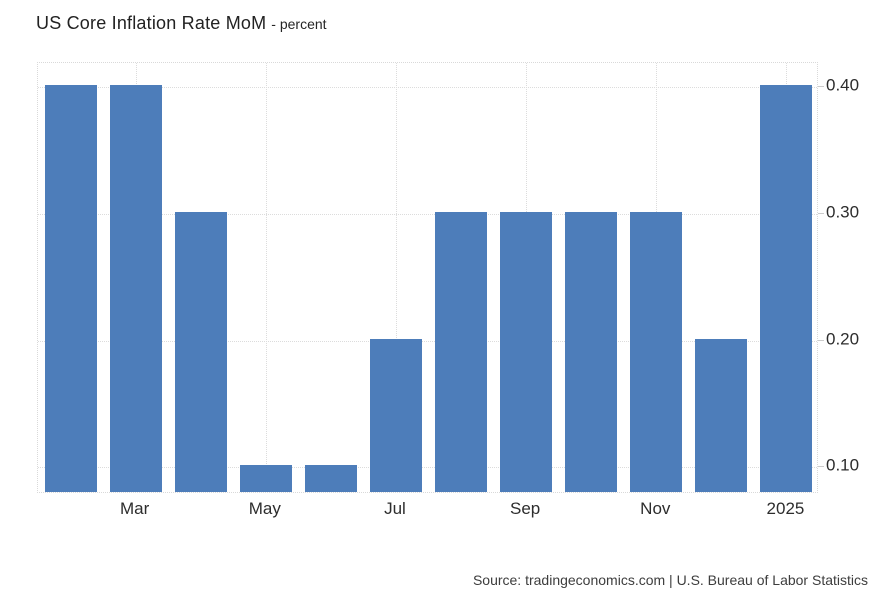 The height and width of the screenshot is (603, 882). What do you see at coordinates (843, 339) in the screenshot?
I see `y-axis-label: 0.20` at bounding box center [843, 339].